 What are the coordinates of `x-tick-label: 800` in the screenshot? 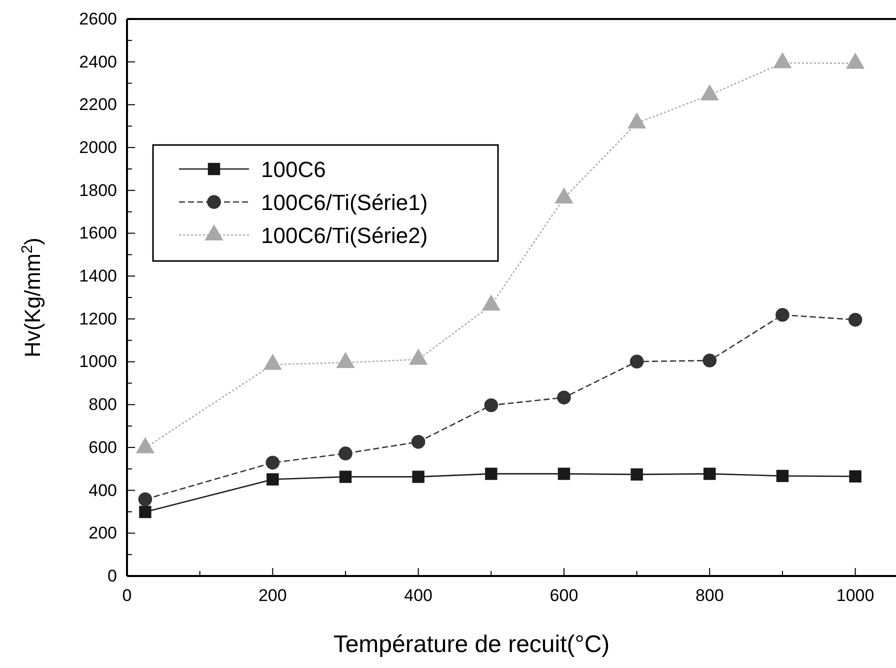 It's located at (709, 596).